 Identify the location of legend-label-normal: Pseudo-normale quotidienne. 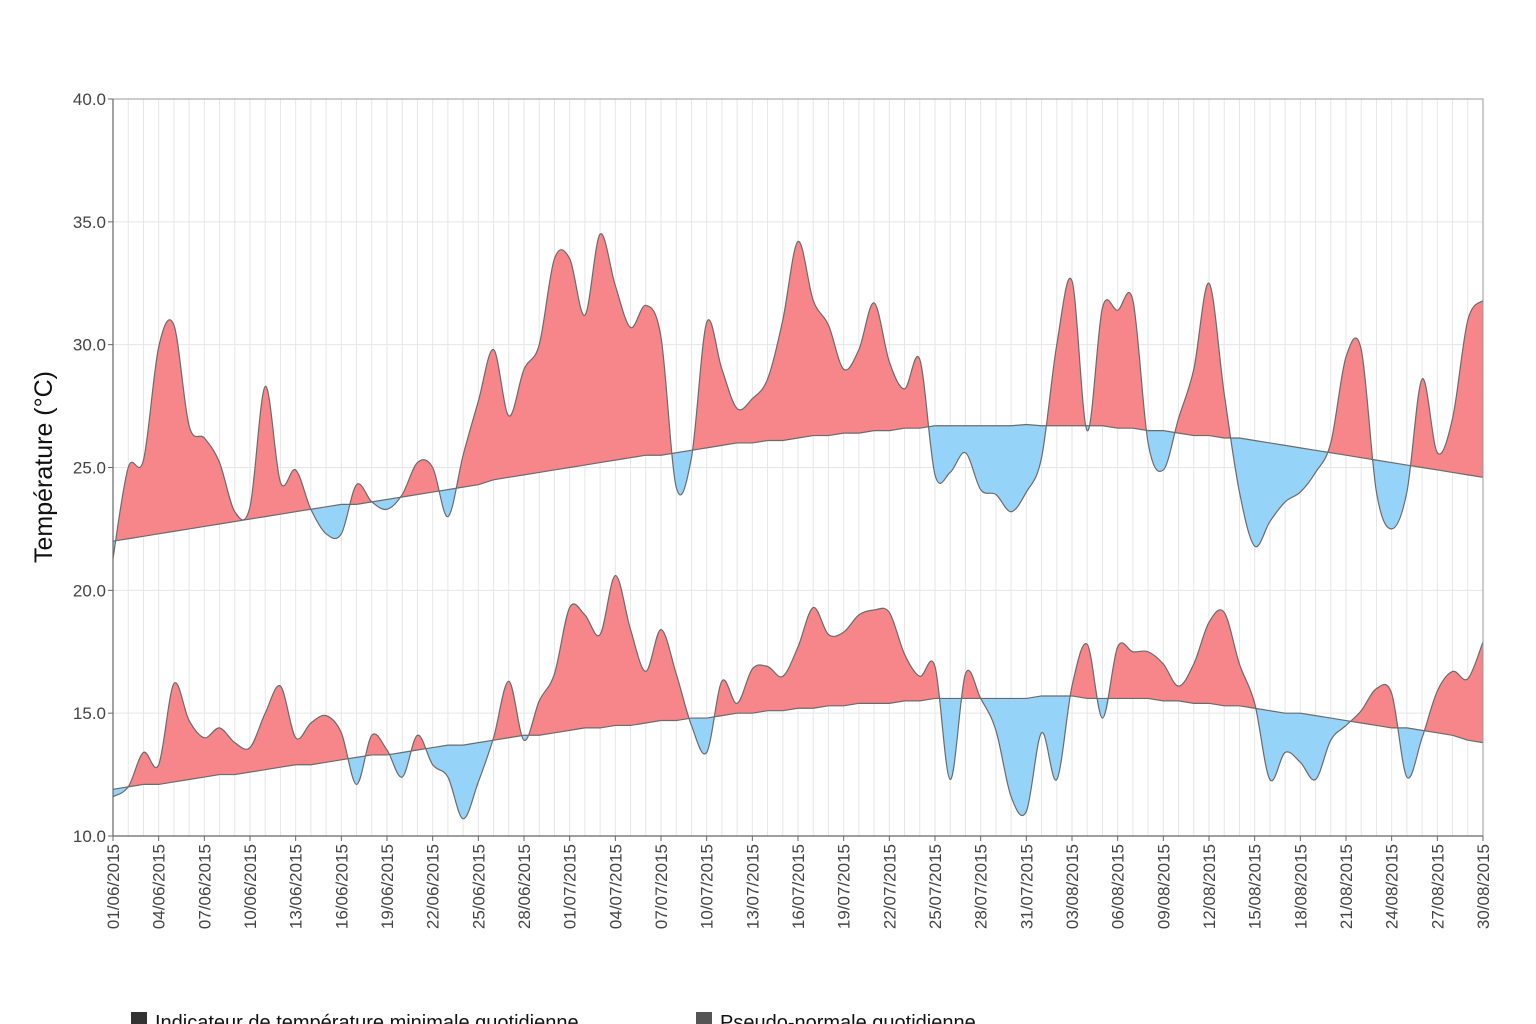
(848, 1018).